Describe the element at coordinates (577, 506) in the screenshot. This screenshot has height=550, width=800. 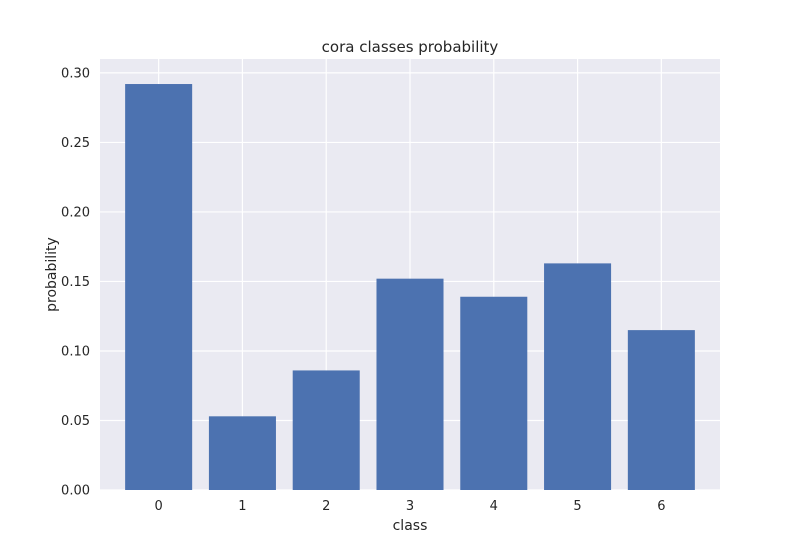
I see `x-tick-label: 5` at that location.